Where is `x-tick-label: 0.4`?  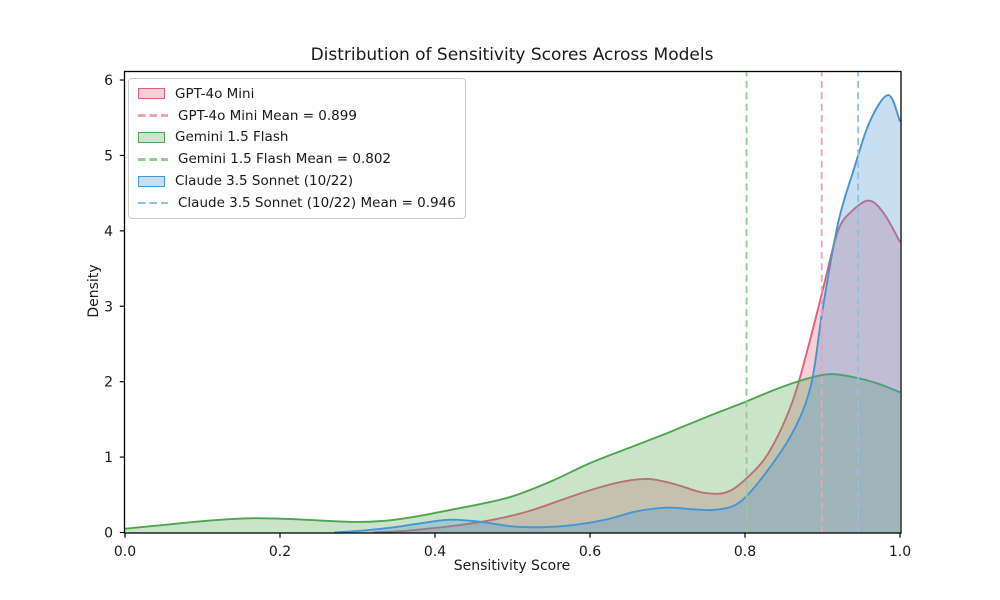 x-tick-label: 0.4 is located at coordinates (435, 552).